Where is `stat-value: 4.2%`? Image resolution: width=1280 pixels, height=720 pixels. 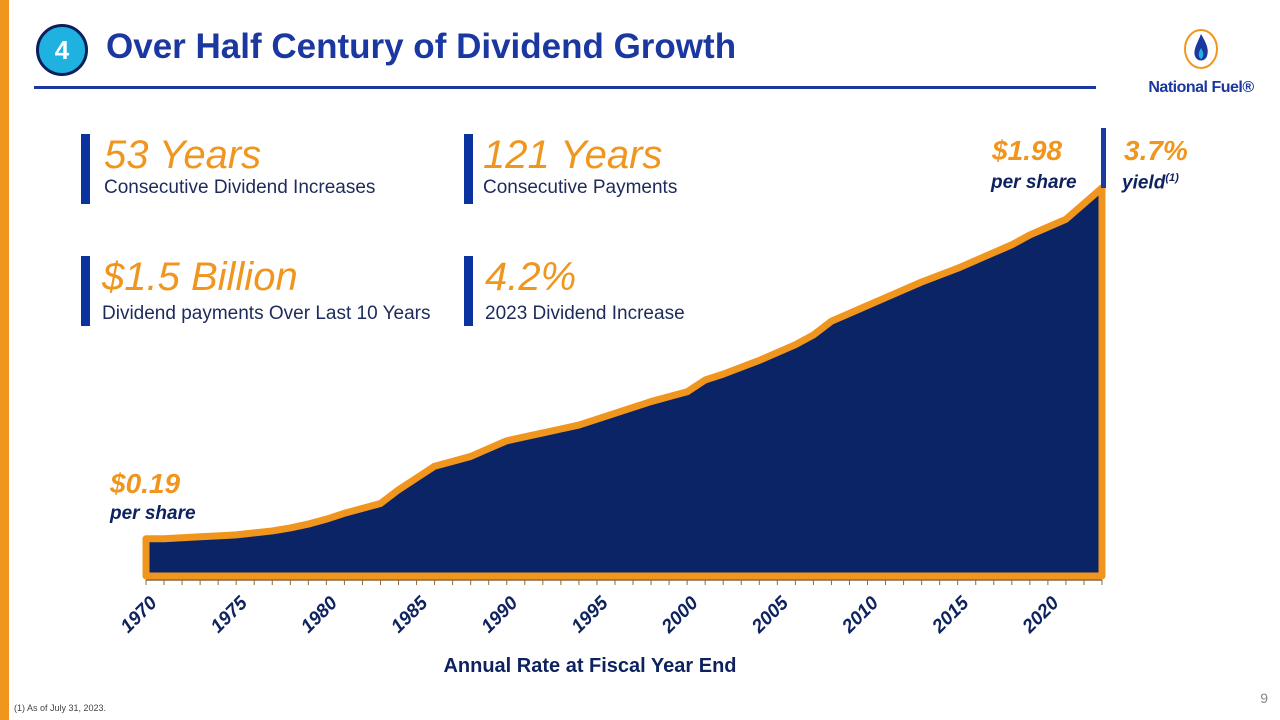 stat-value: 4.2% is located at coordinates (531, 277).